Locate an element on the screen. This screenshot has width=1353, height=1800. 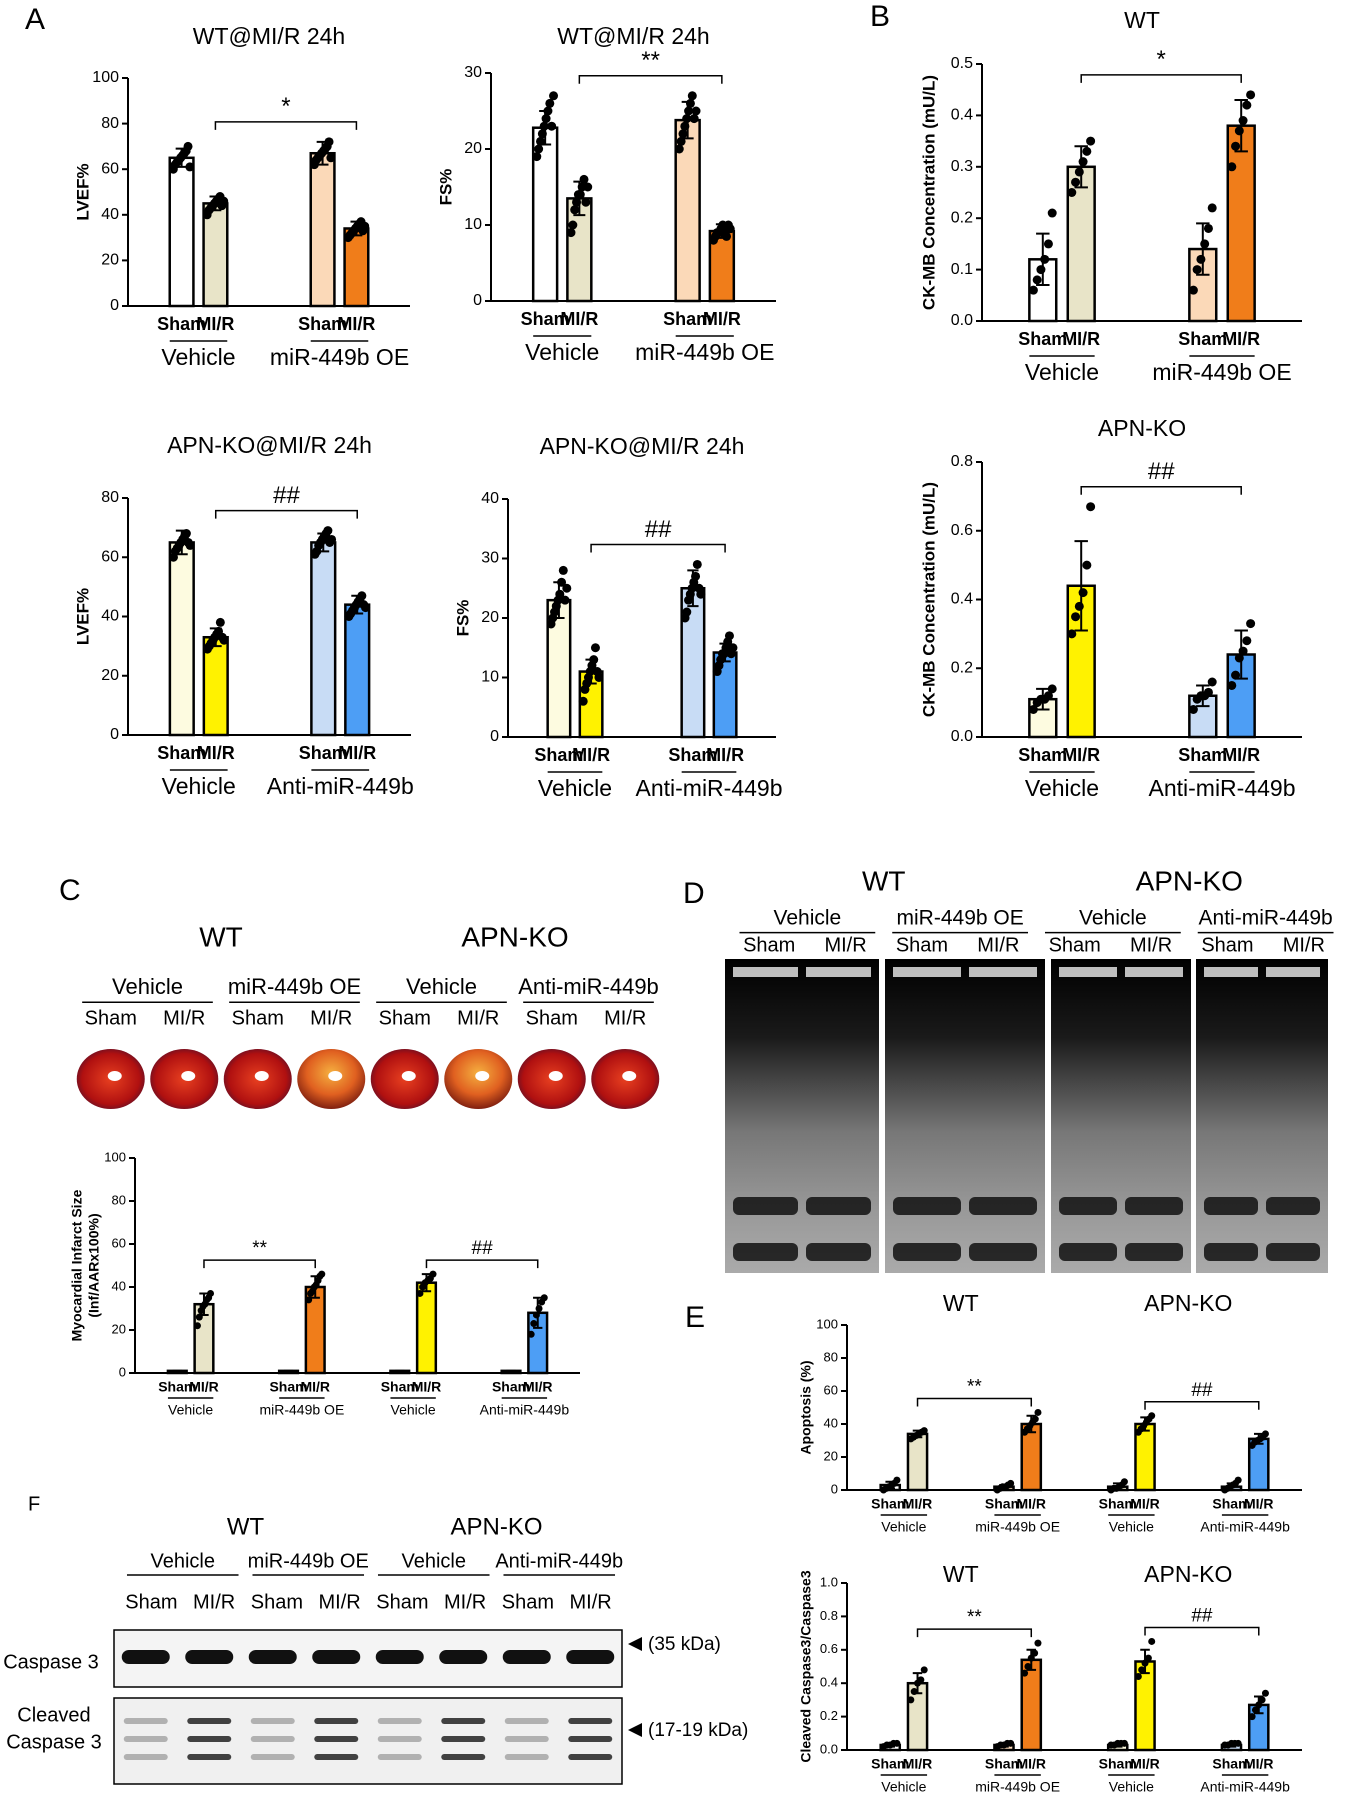
group-label: Anti-miR-449b is located at coordinates (1245, 1527).